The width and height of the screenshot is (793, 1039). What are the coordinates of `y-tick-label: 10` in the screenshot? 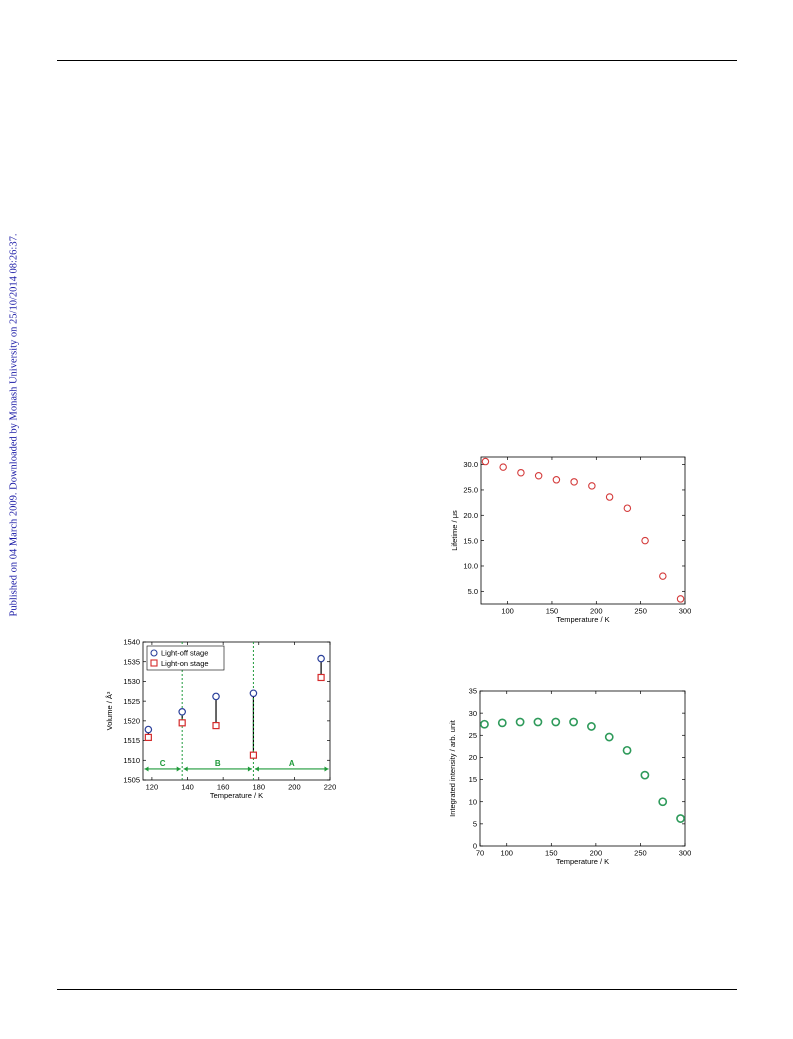 It's located at (473, 801).